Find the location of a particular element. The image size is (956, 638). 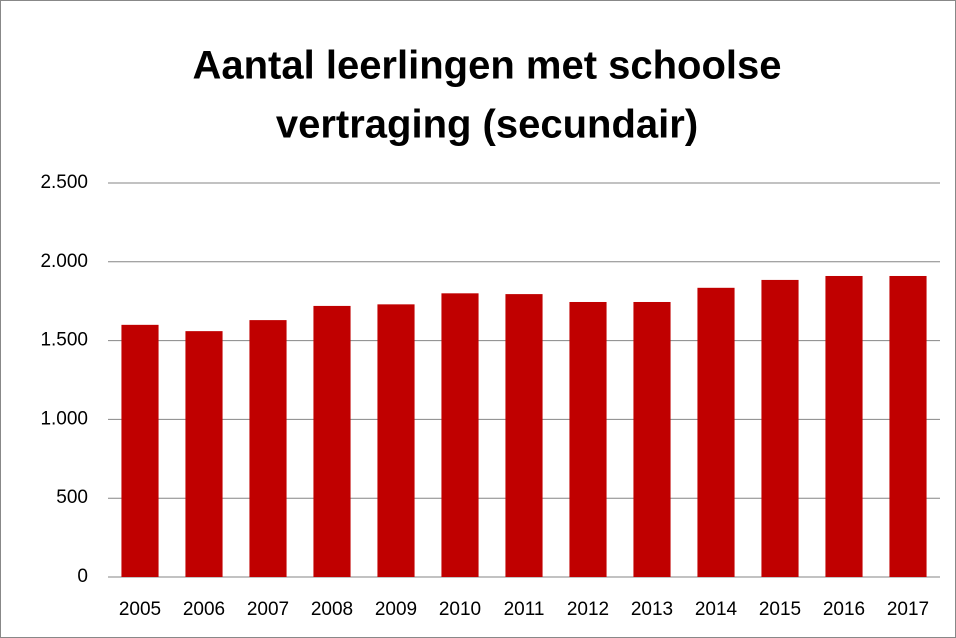

y-tick-label: 1.500 is located at coordinates (64, 340).